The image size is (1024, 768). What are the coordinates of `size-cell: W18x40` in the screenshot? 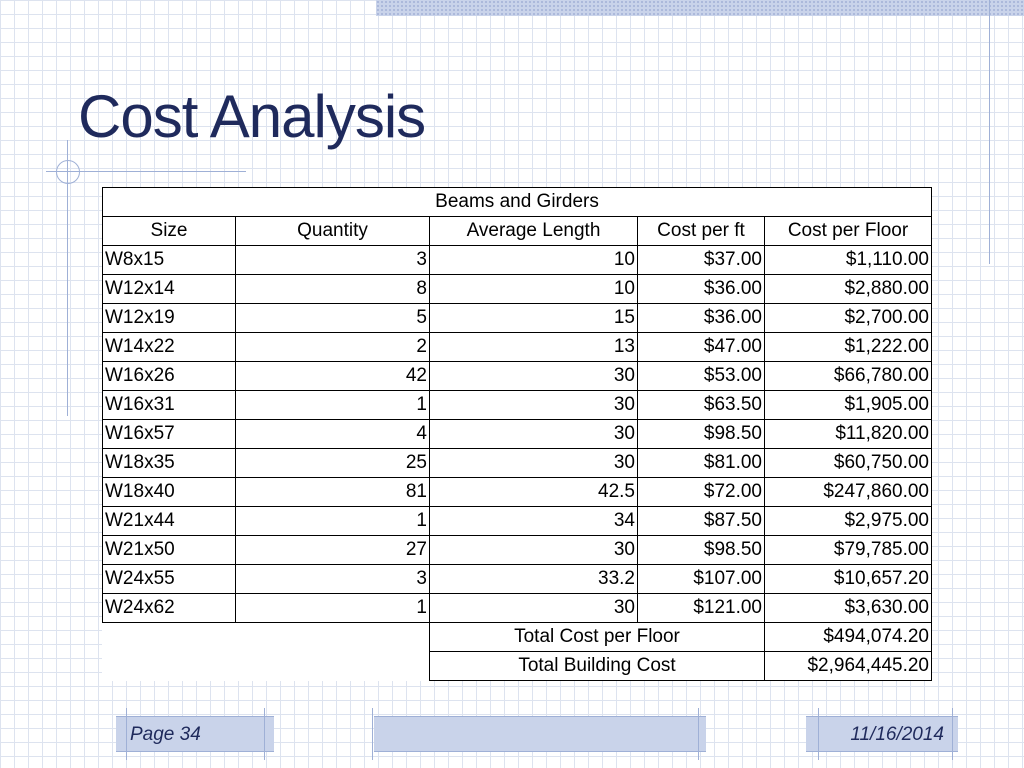 It's located at (169, 492).